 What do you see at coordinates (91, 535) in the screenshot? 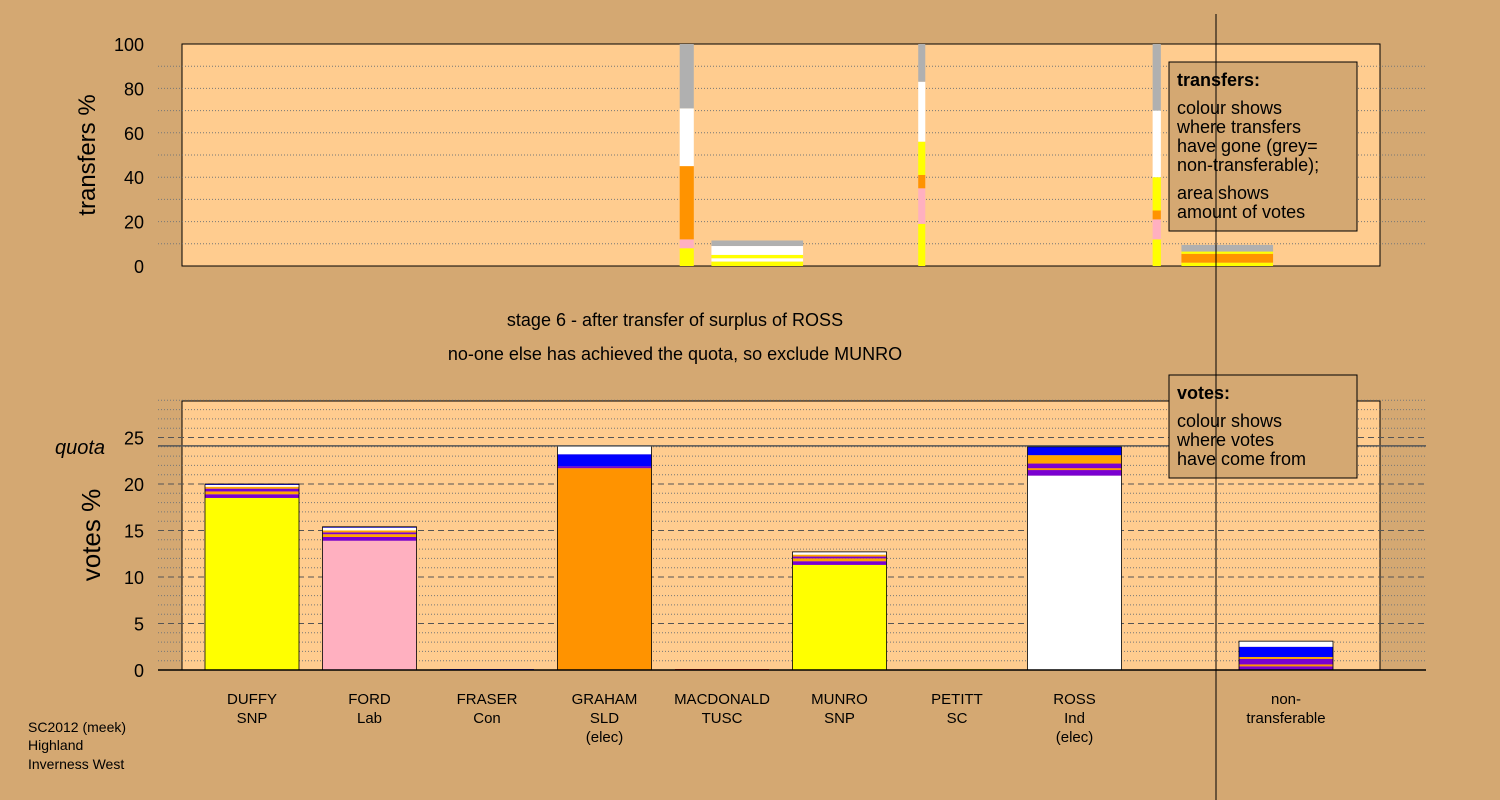
I see `votes-y-axis-label: votes %` at bounding box center [91, 535].